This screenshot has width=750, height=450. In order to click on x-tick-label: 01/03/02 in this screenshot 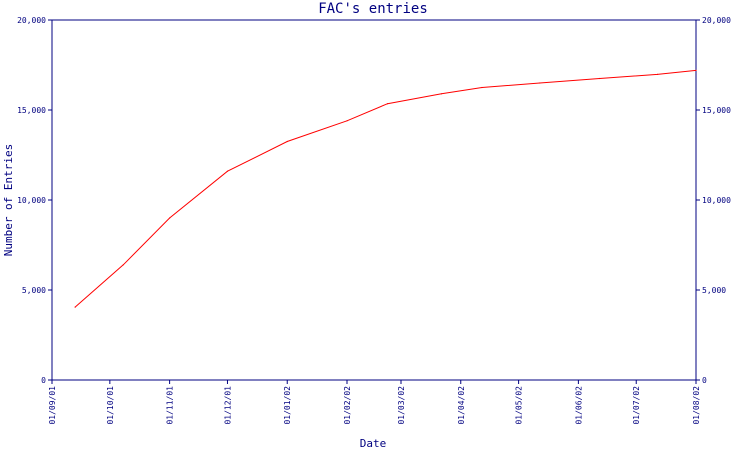, I will do `click(401, 405)`.